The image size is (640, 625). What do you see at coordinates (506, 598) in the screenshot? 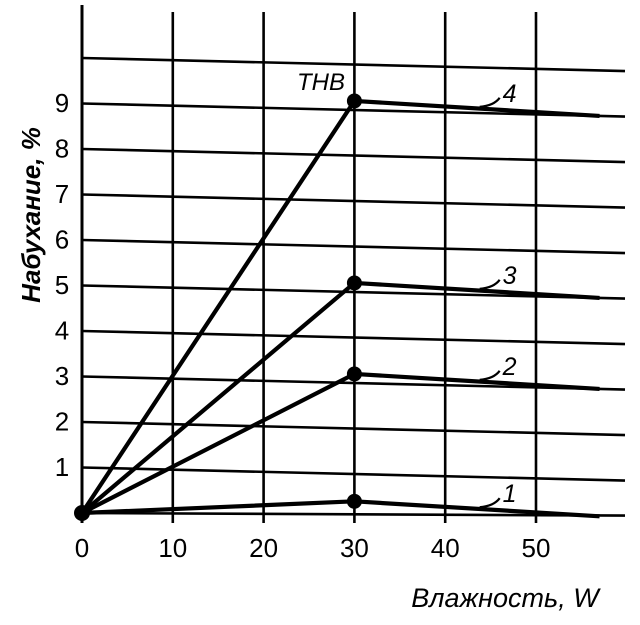
I see `x-axis-label: Влажность, W` at bounding box center [506, 598].